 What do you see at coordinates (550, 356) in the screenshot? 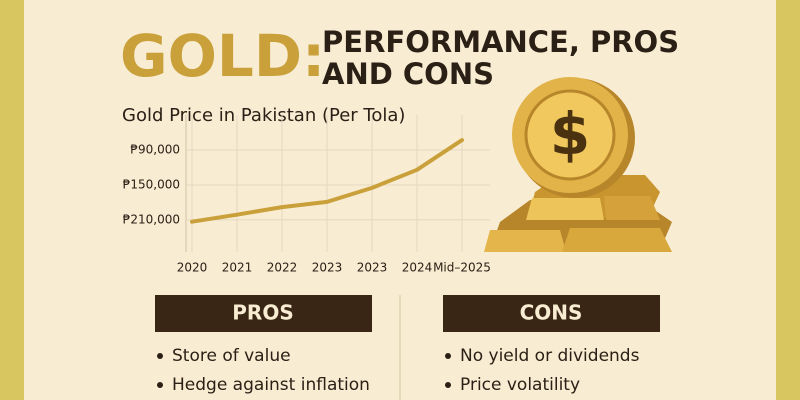
I see `cons-item: No yield or dividends` at bounding box center [550, 356].